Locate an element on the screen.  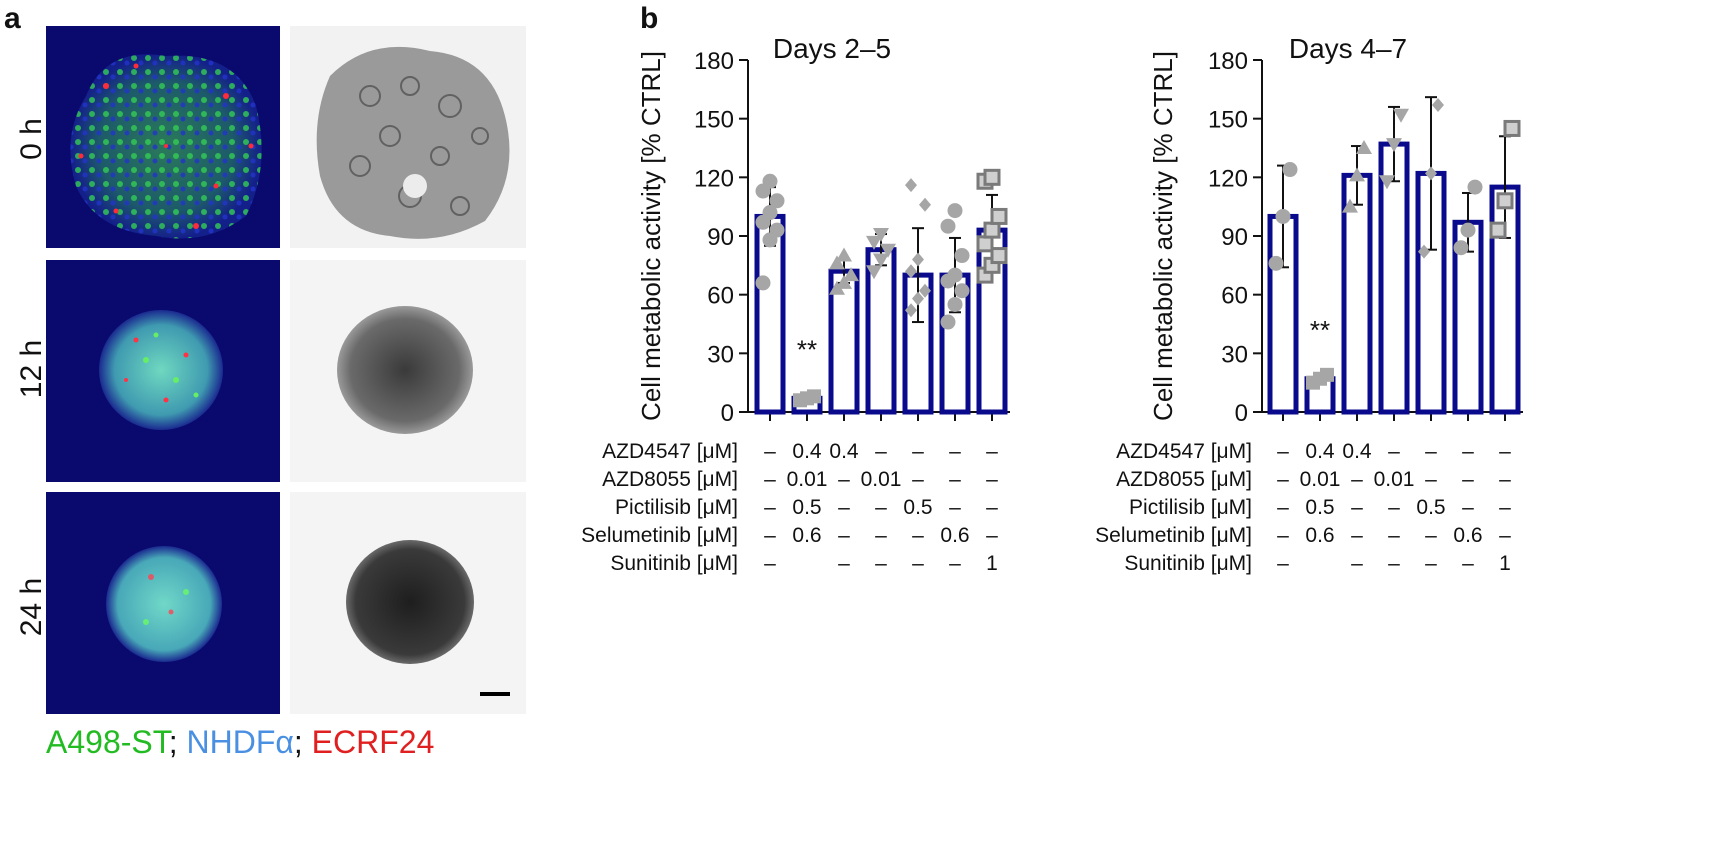
legend-nhdf: NHDFα is located at coordinates (240, 742).